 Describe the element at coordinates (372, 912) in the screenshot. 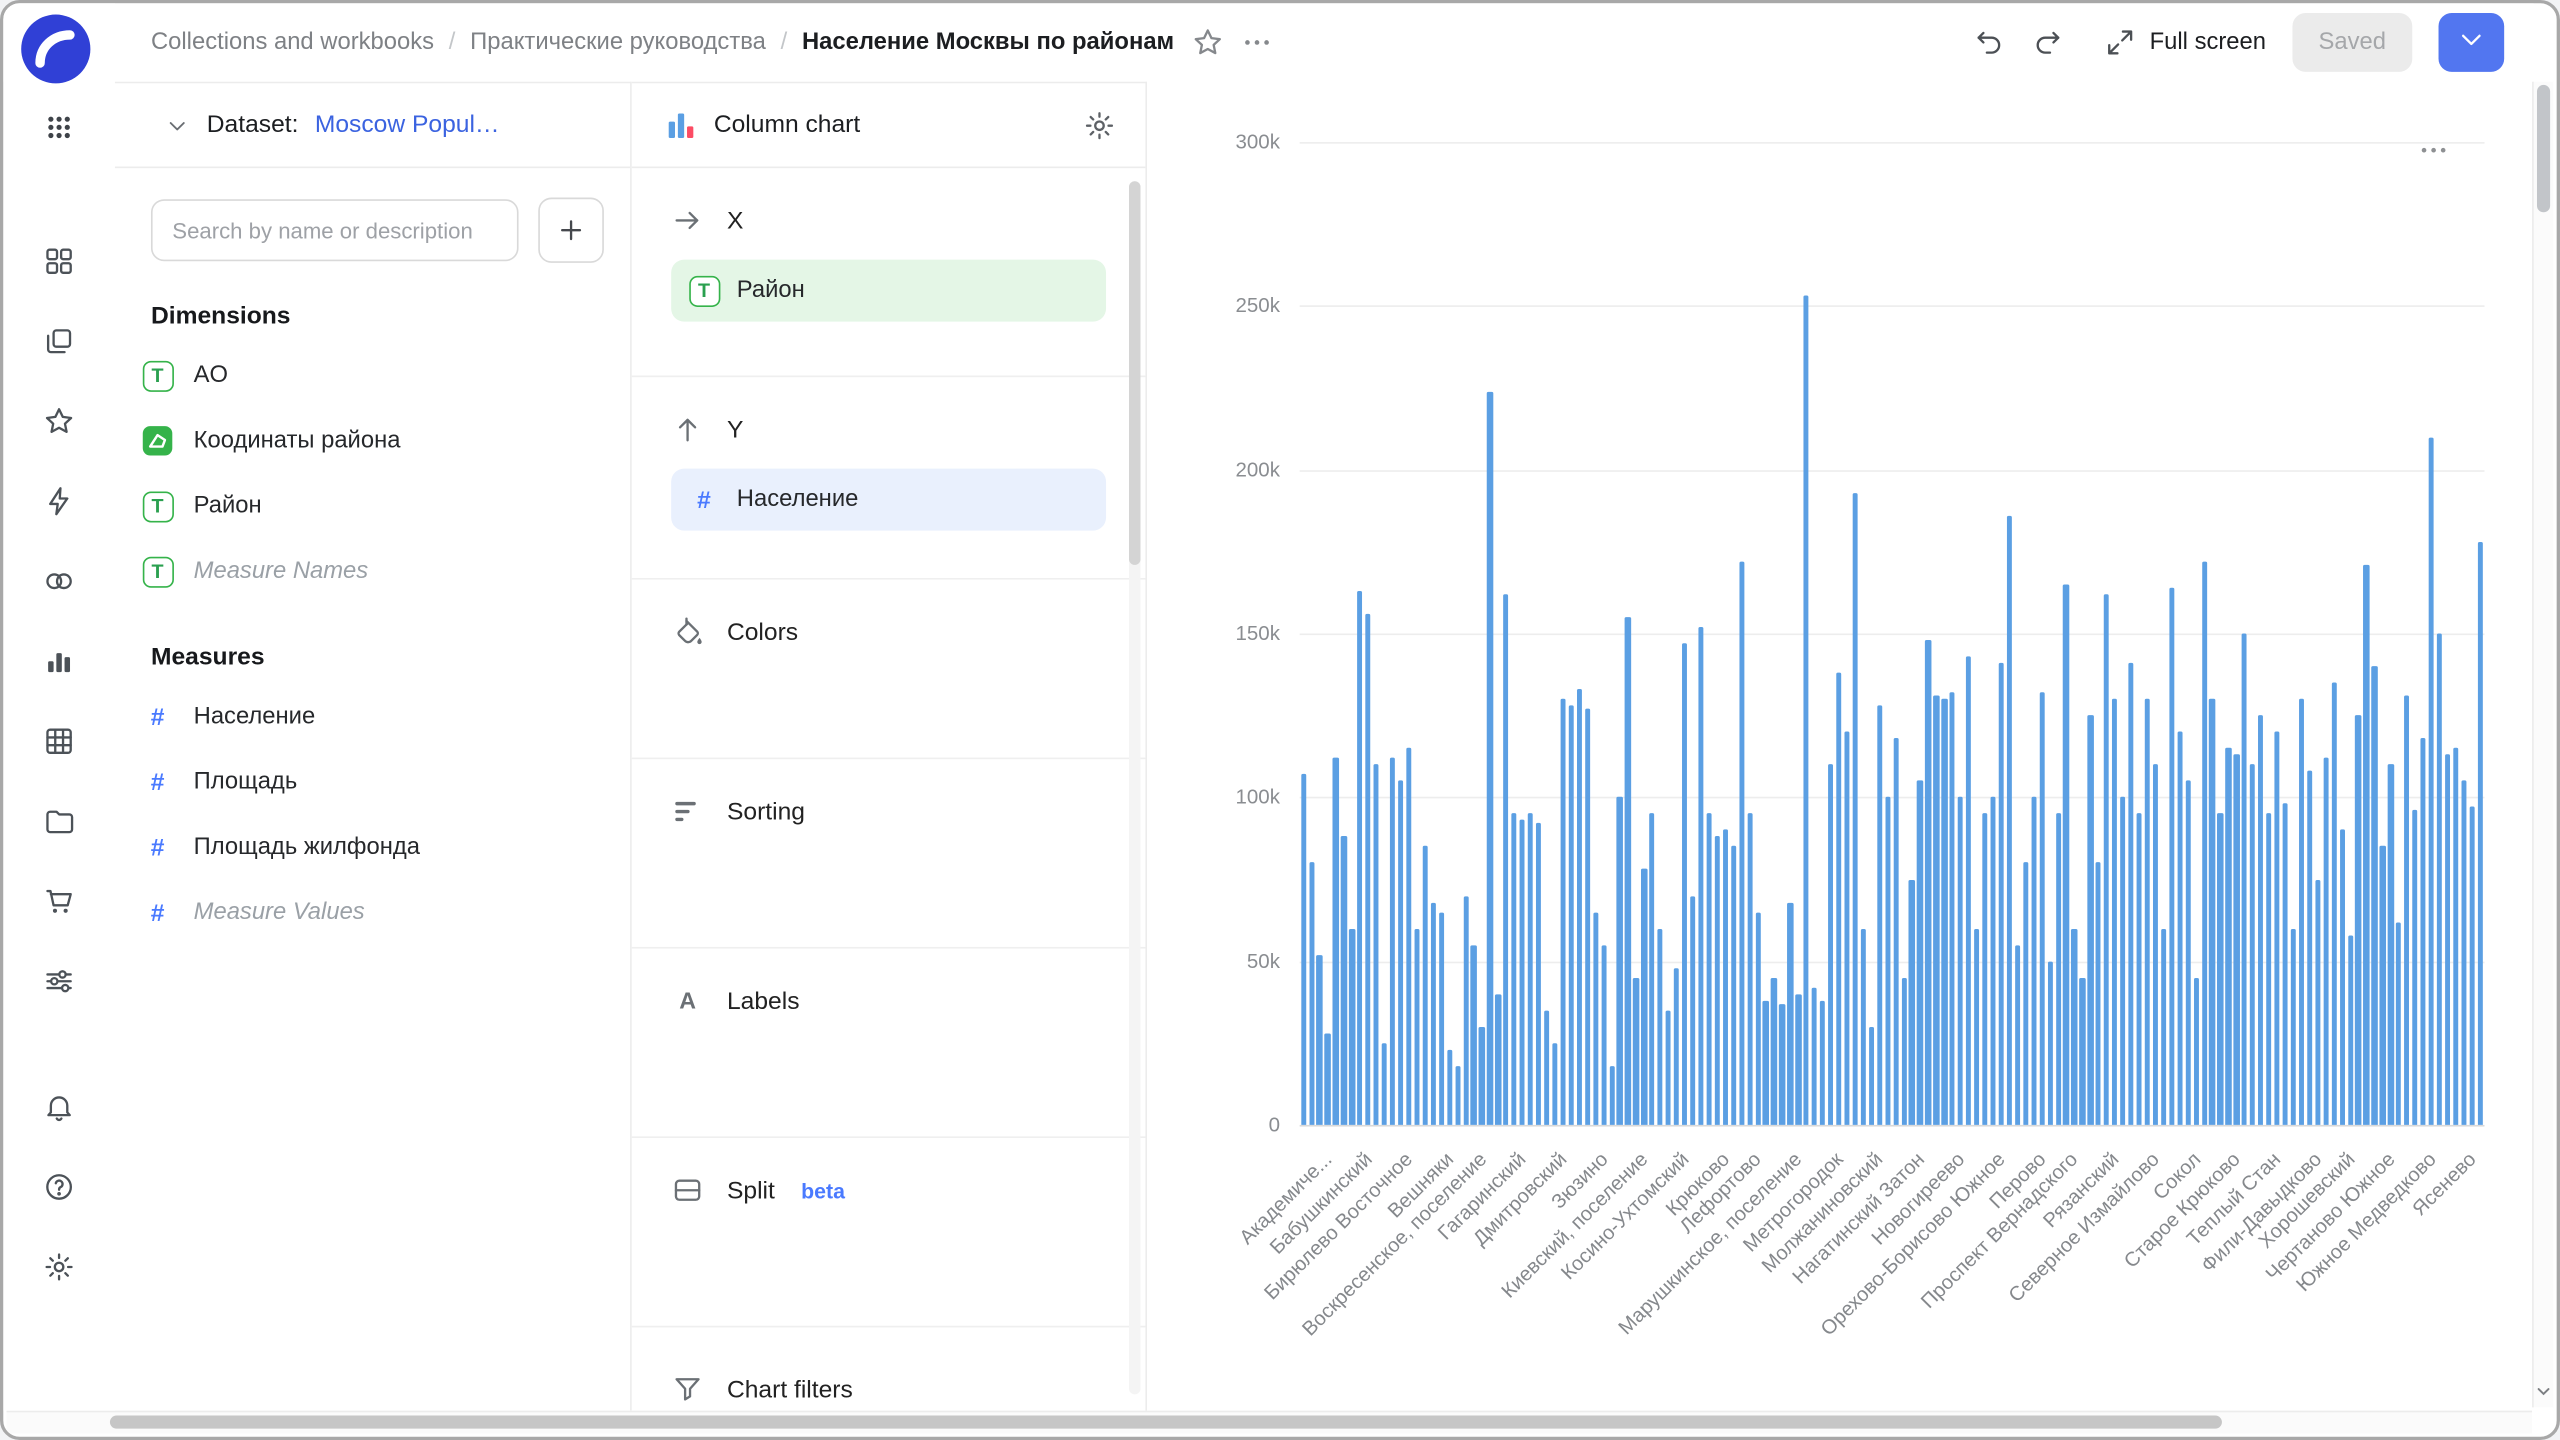

I see `measure-field: # Measure Values` at that location.